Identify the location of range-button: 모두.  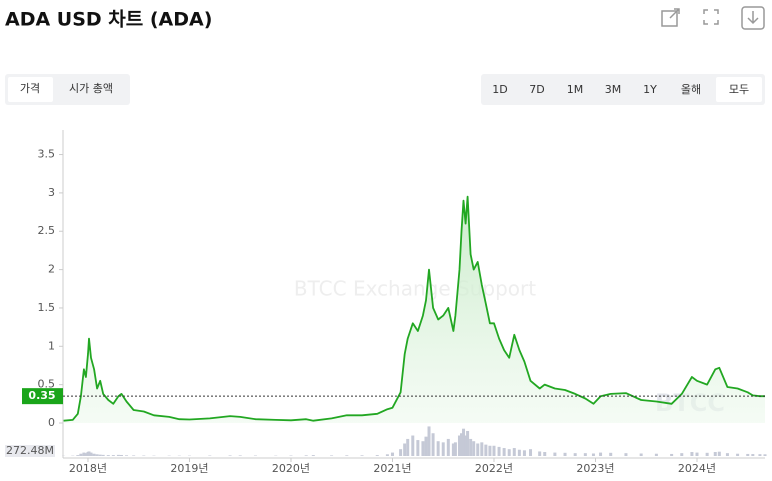
(739, 89).